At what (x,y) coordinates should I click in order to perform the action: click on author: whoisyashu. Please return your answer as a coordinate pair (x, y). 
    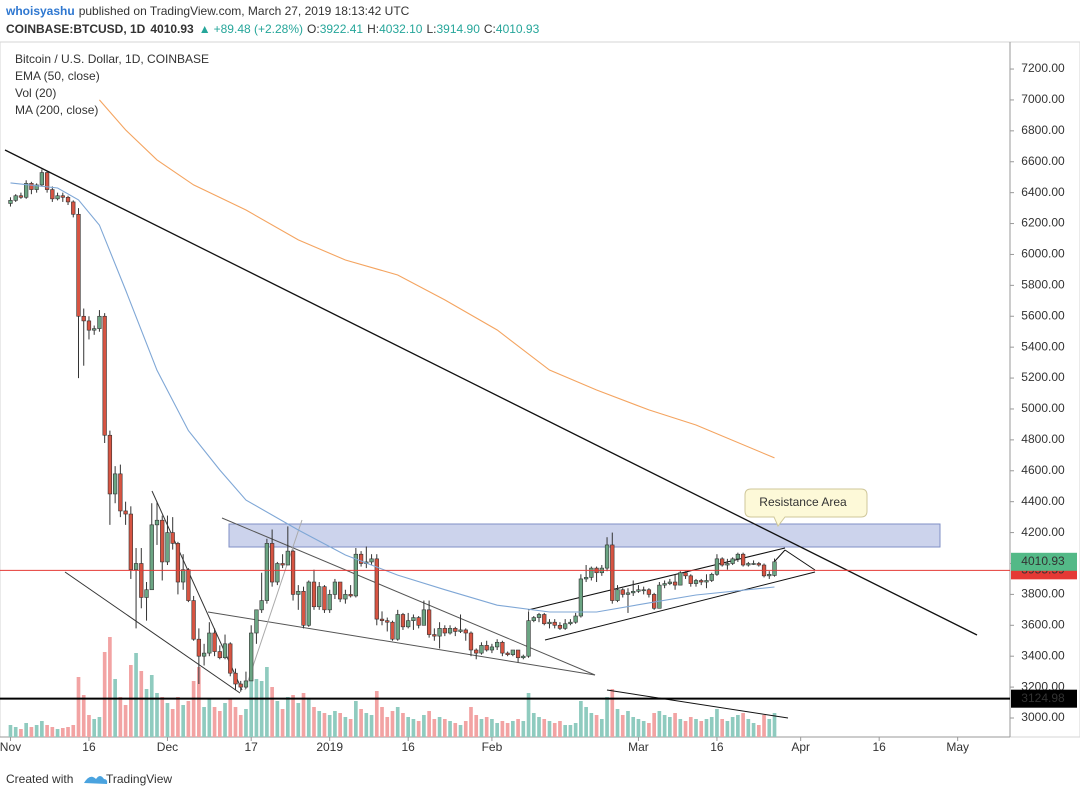
    Looking at the image, I should click on (40, 11).